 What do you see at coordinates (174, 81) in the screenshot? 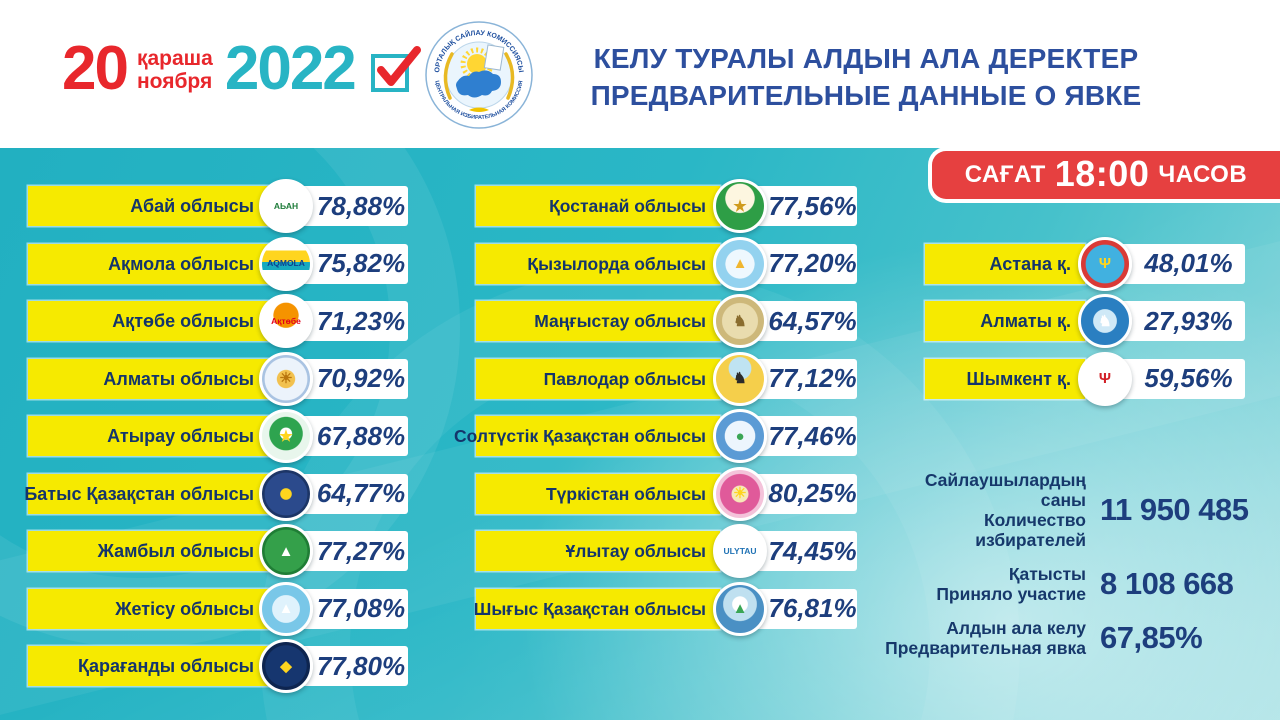
I see `date-month-ru: ноября` at bounding box center [174, 81].